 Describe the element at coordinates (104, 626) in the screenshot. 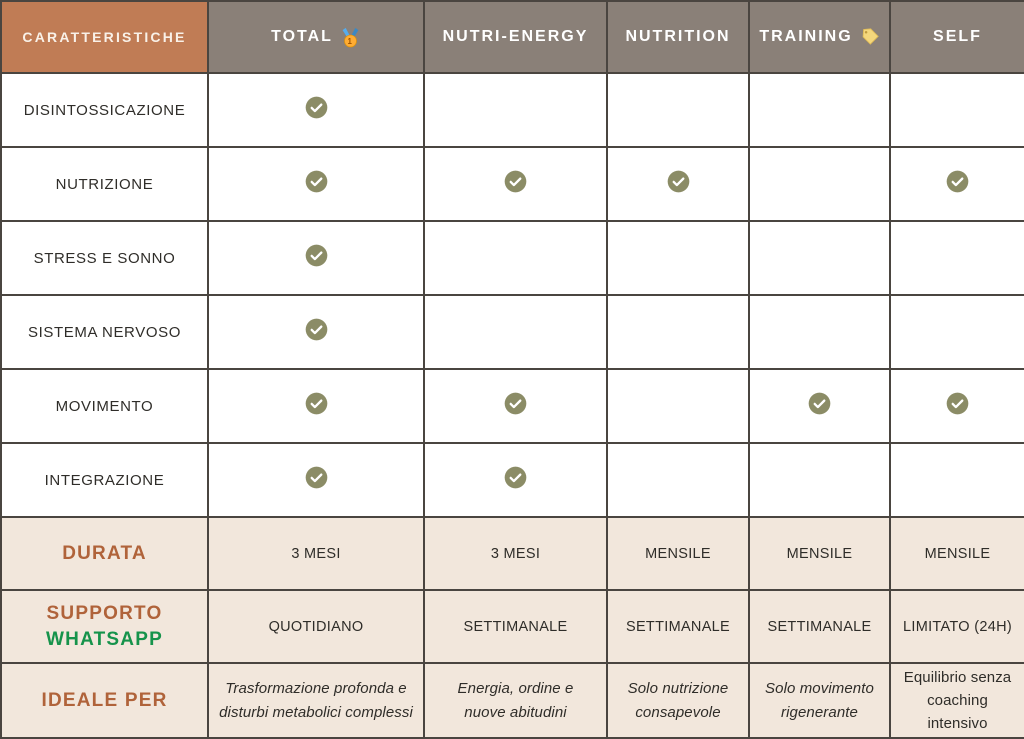

I see `summary-label-supporto-whatsapp: SUPPORTO WHATSAPP` at that location.